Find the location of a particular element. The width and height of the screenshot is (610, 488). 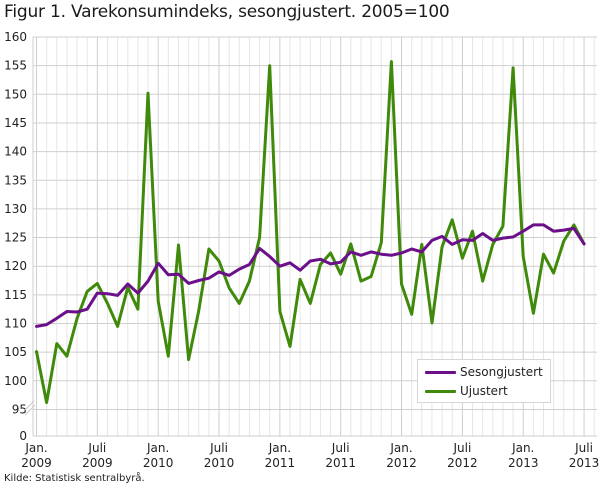

source-note: Kilde: Statistisk sentralbyrå. is located at coordinates (74, 478).